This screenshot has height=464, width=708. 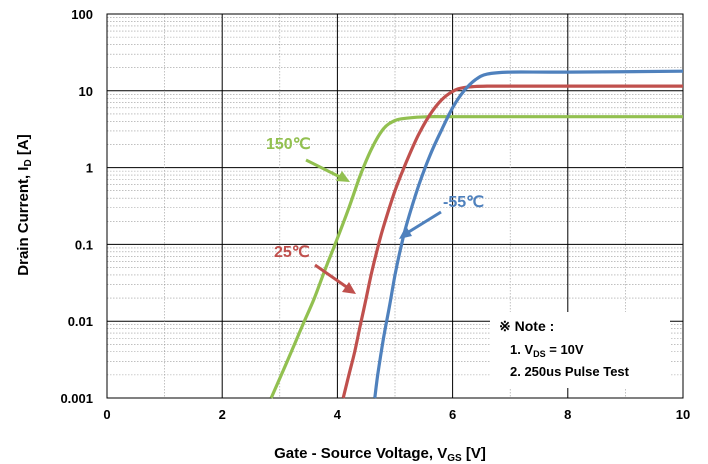 I want to click on x-axis-title-sub: GS, so click(x=454, y=458).